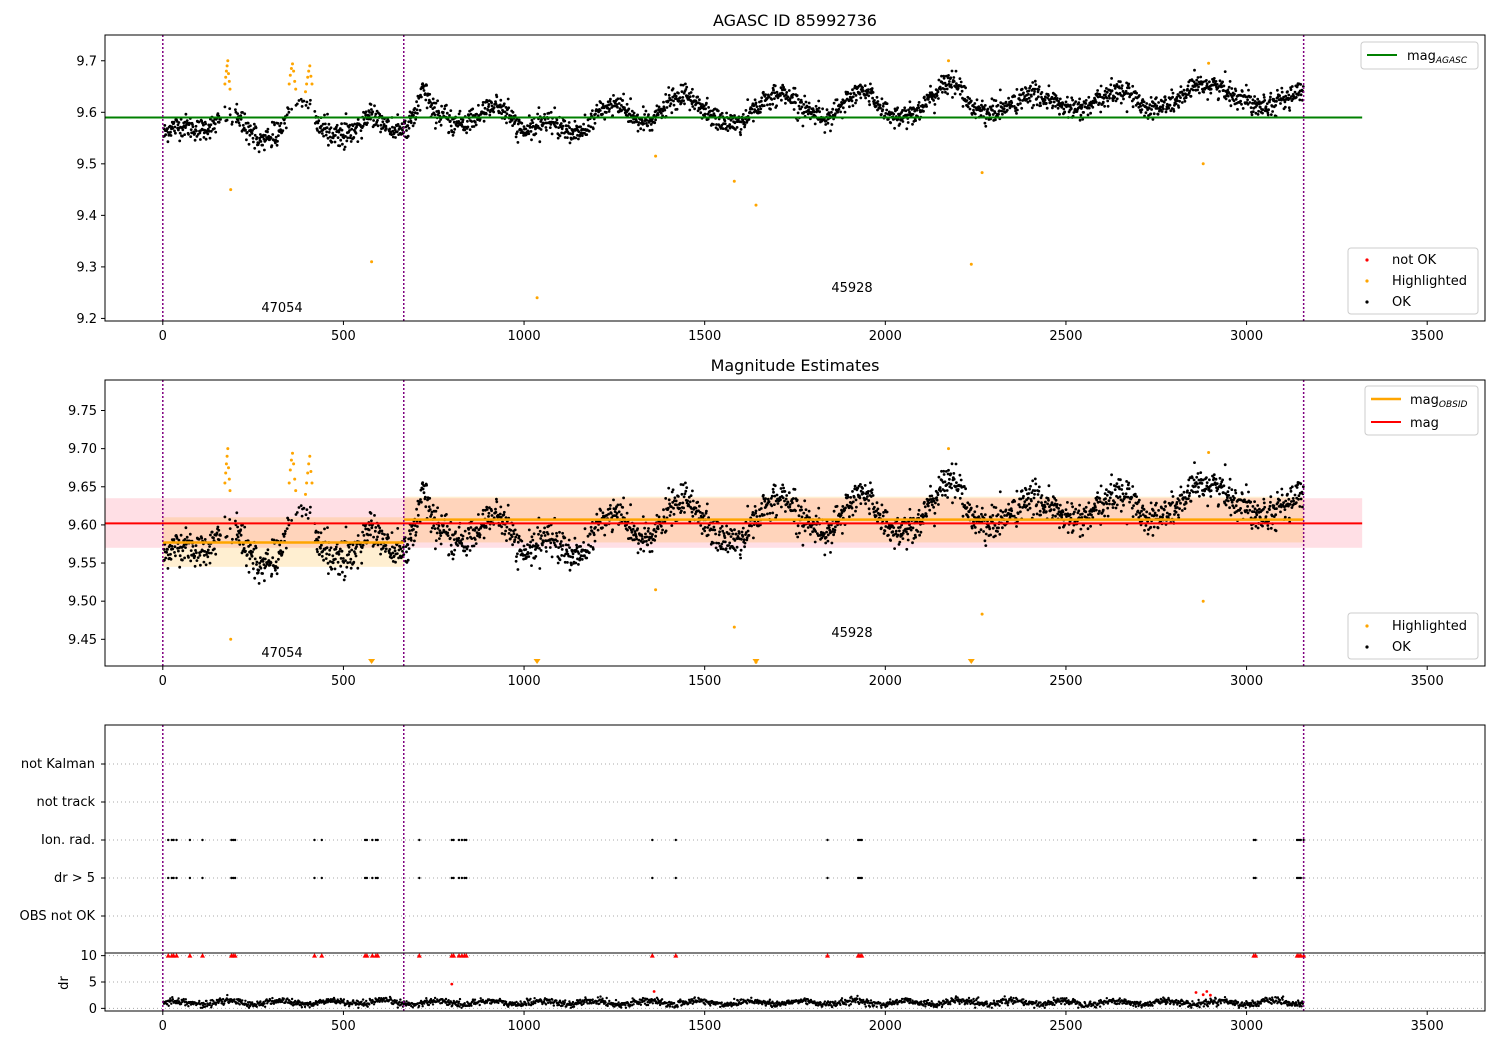  I want to click on highlighted-point, so click(228, 61).